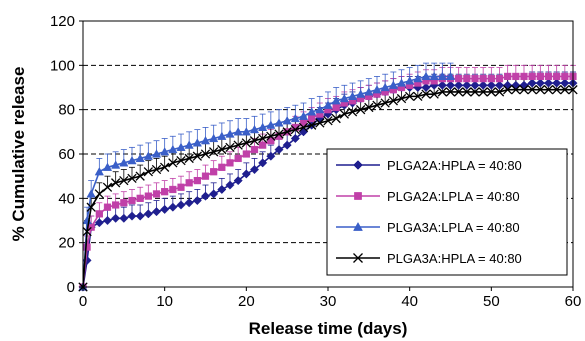 The height and width of the screenshot is (341, 585). What do you see at coordinates (66, 243) in the screenshot?
I see `y-tick-label-20: 20` at bounding box center [66, 243].